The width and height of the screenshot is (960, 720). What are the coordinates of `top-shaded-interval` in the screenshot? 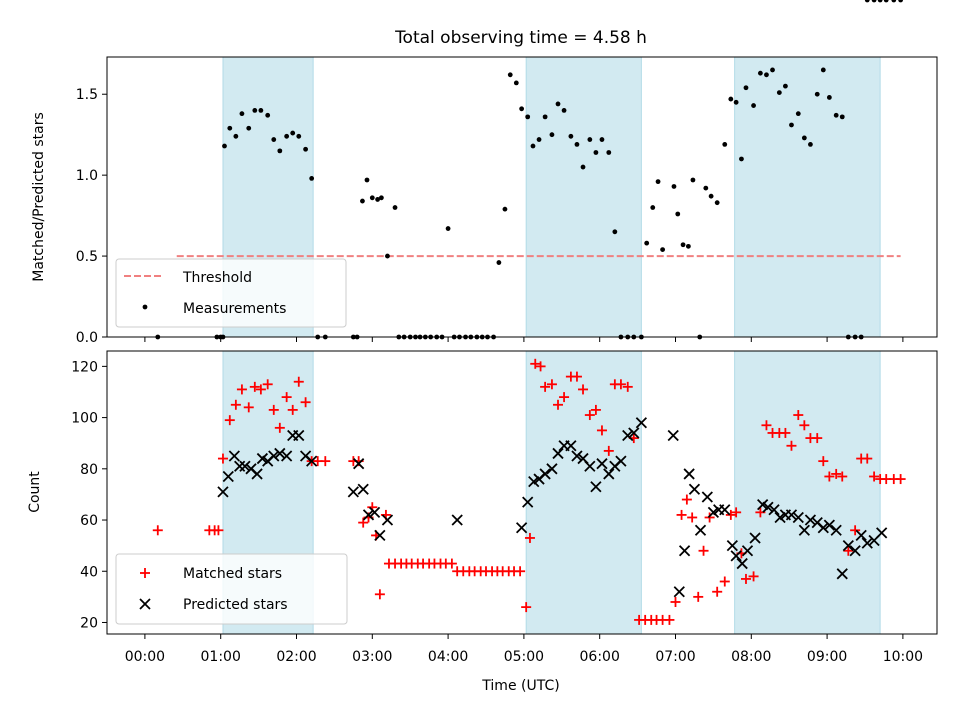 It's located at (583, 197).